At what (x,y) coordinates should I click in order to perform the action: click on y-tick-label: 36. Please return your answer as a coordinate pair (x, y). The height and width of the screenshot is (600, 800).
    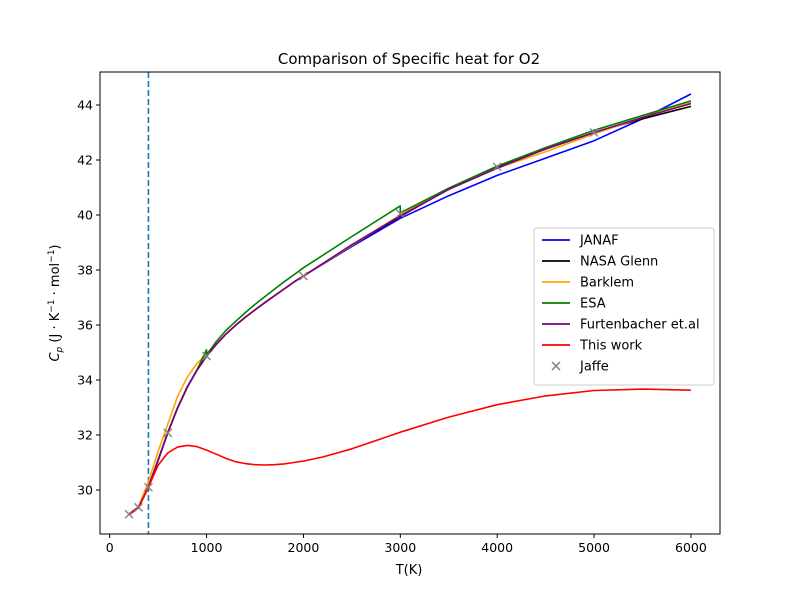
    Looking at the image, I should click on (85, 325).